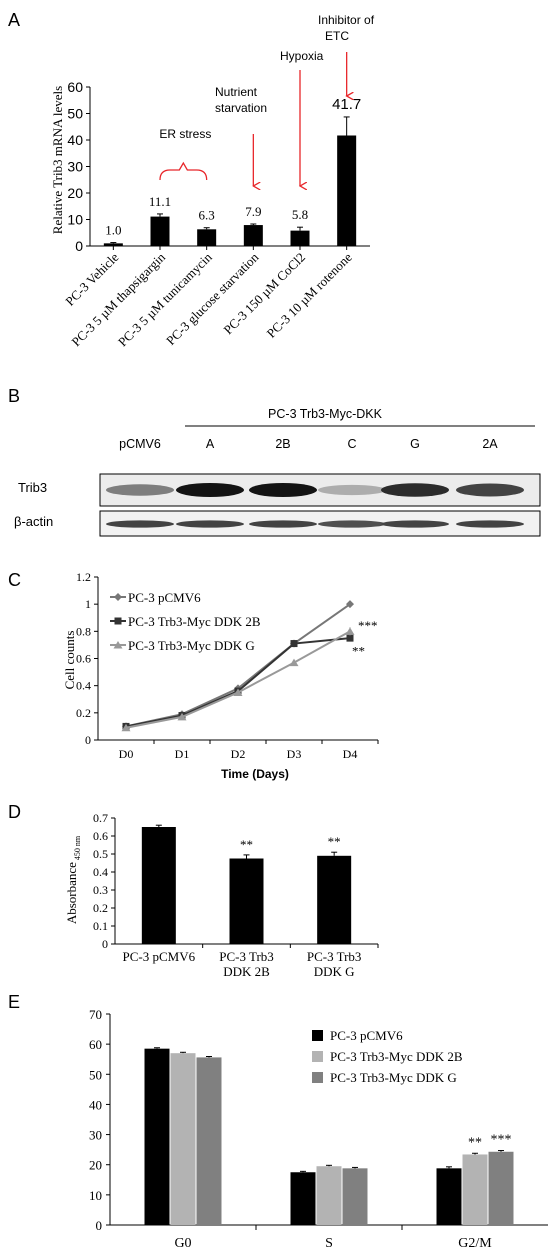 The image size is (550, 1257). What do you see at coordinates (194, 621) in the screenshot?
I see `c-legend-label: PC-3 Trb3-Myc DDK 2B` at bounding box center [194, 621].